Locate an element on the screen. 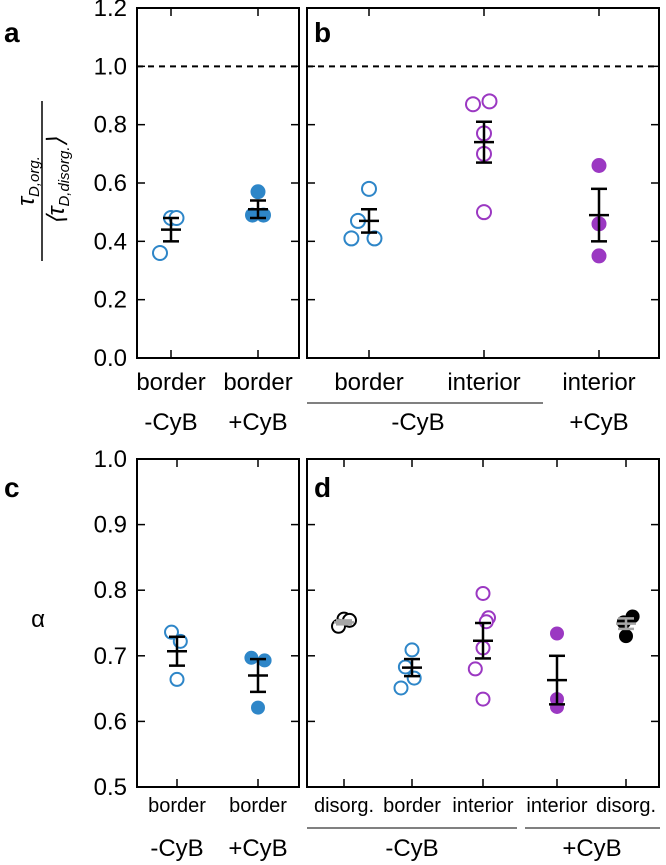 Image resolution: width=666 pixels, height=865 pixels. xlabel-b-group-2: +CyB is located at coordinates (598, 422).